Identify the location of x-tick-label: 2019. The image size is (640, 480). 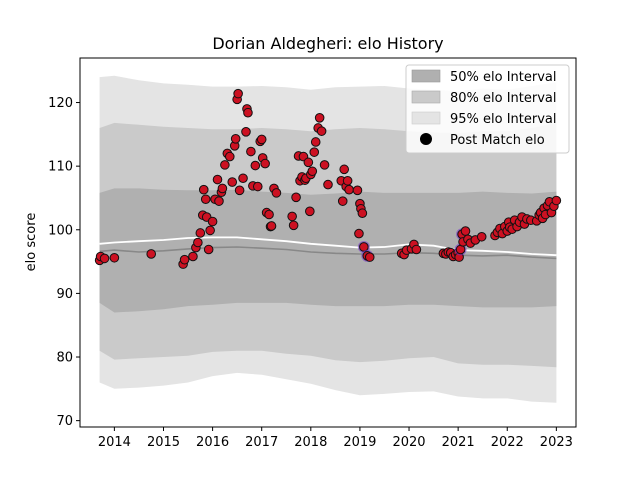
(359, 442).